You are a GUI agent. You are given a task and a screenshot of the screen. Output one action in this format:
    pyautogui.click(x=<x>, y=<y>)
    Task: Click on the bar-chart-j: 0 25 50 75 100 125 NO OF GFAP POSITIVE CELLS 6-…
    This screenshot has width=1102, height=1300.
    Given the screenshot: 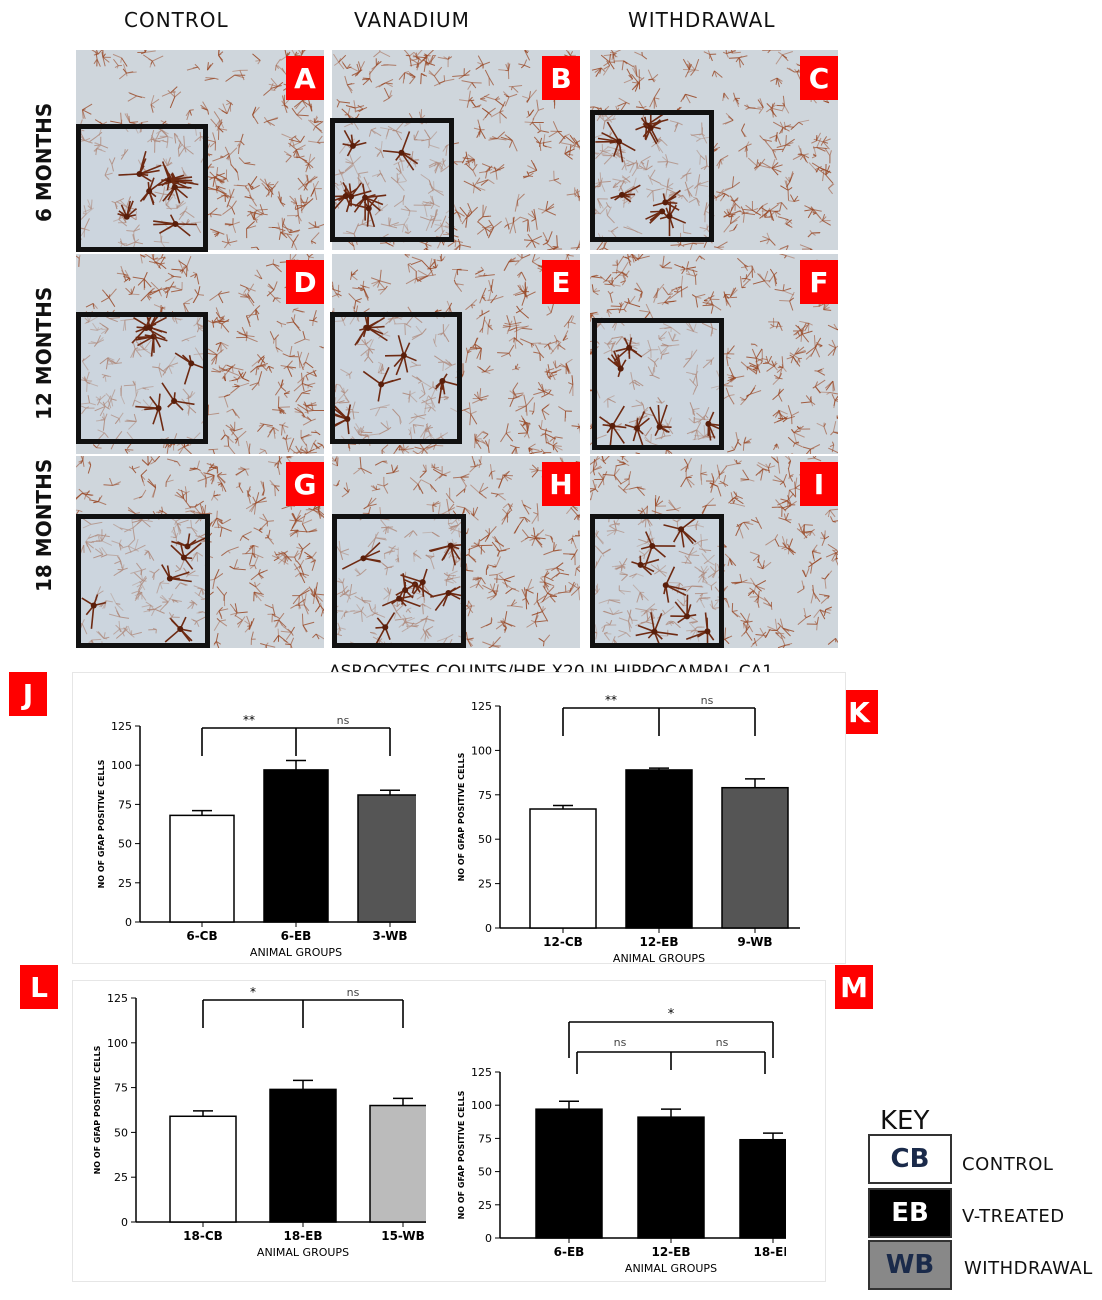 What is the action you would take?
    pyautogui.click(x=256, y=836)
    